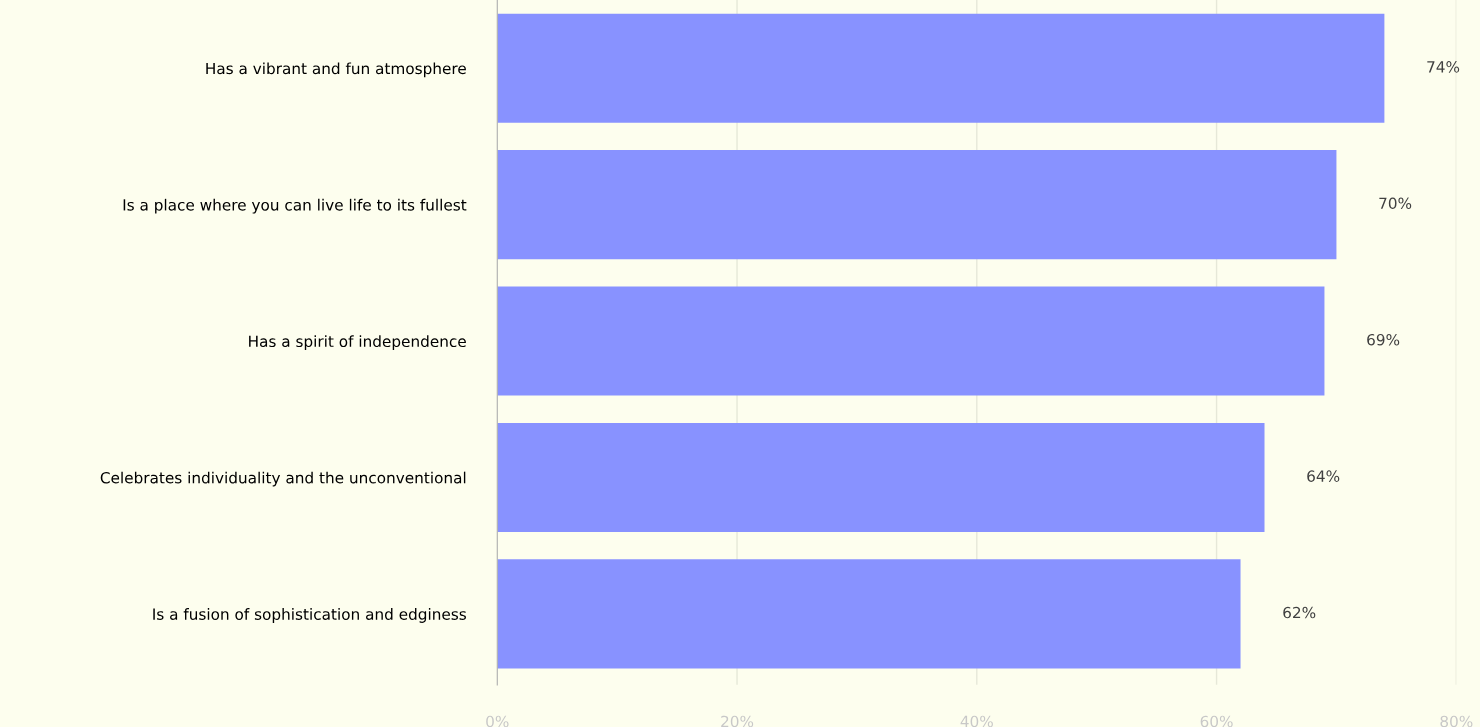 The width and height of the screenshot is (1480, 727). What do you see at coordinates (1383, 339) in the screenshot?
I see `data-label: 69%` at bounding box center [1383, 339].